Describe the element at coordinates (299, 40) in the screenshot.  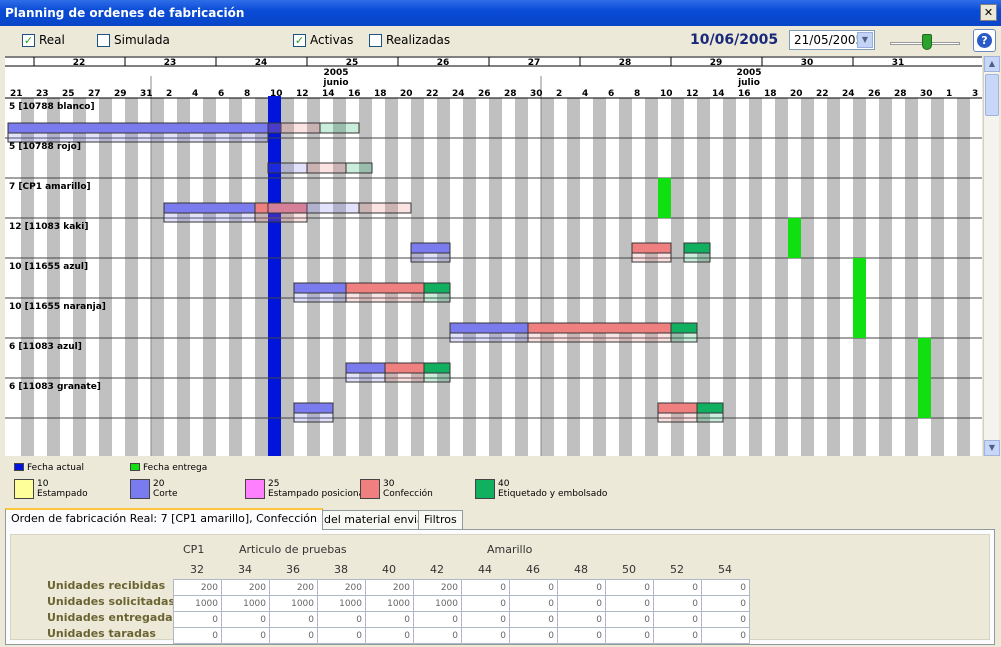
I see `activas-checkbox-box: ✓` at that location.